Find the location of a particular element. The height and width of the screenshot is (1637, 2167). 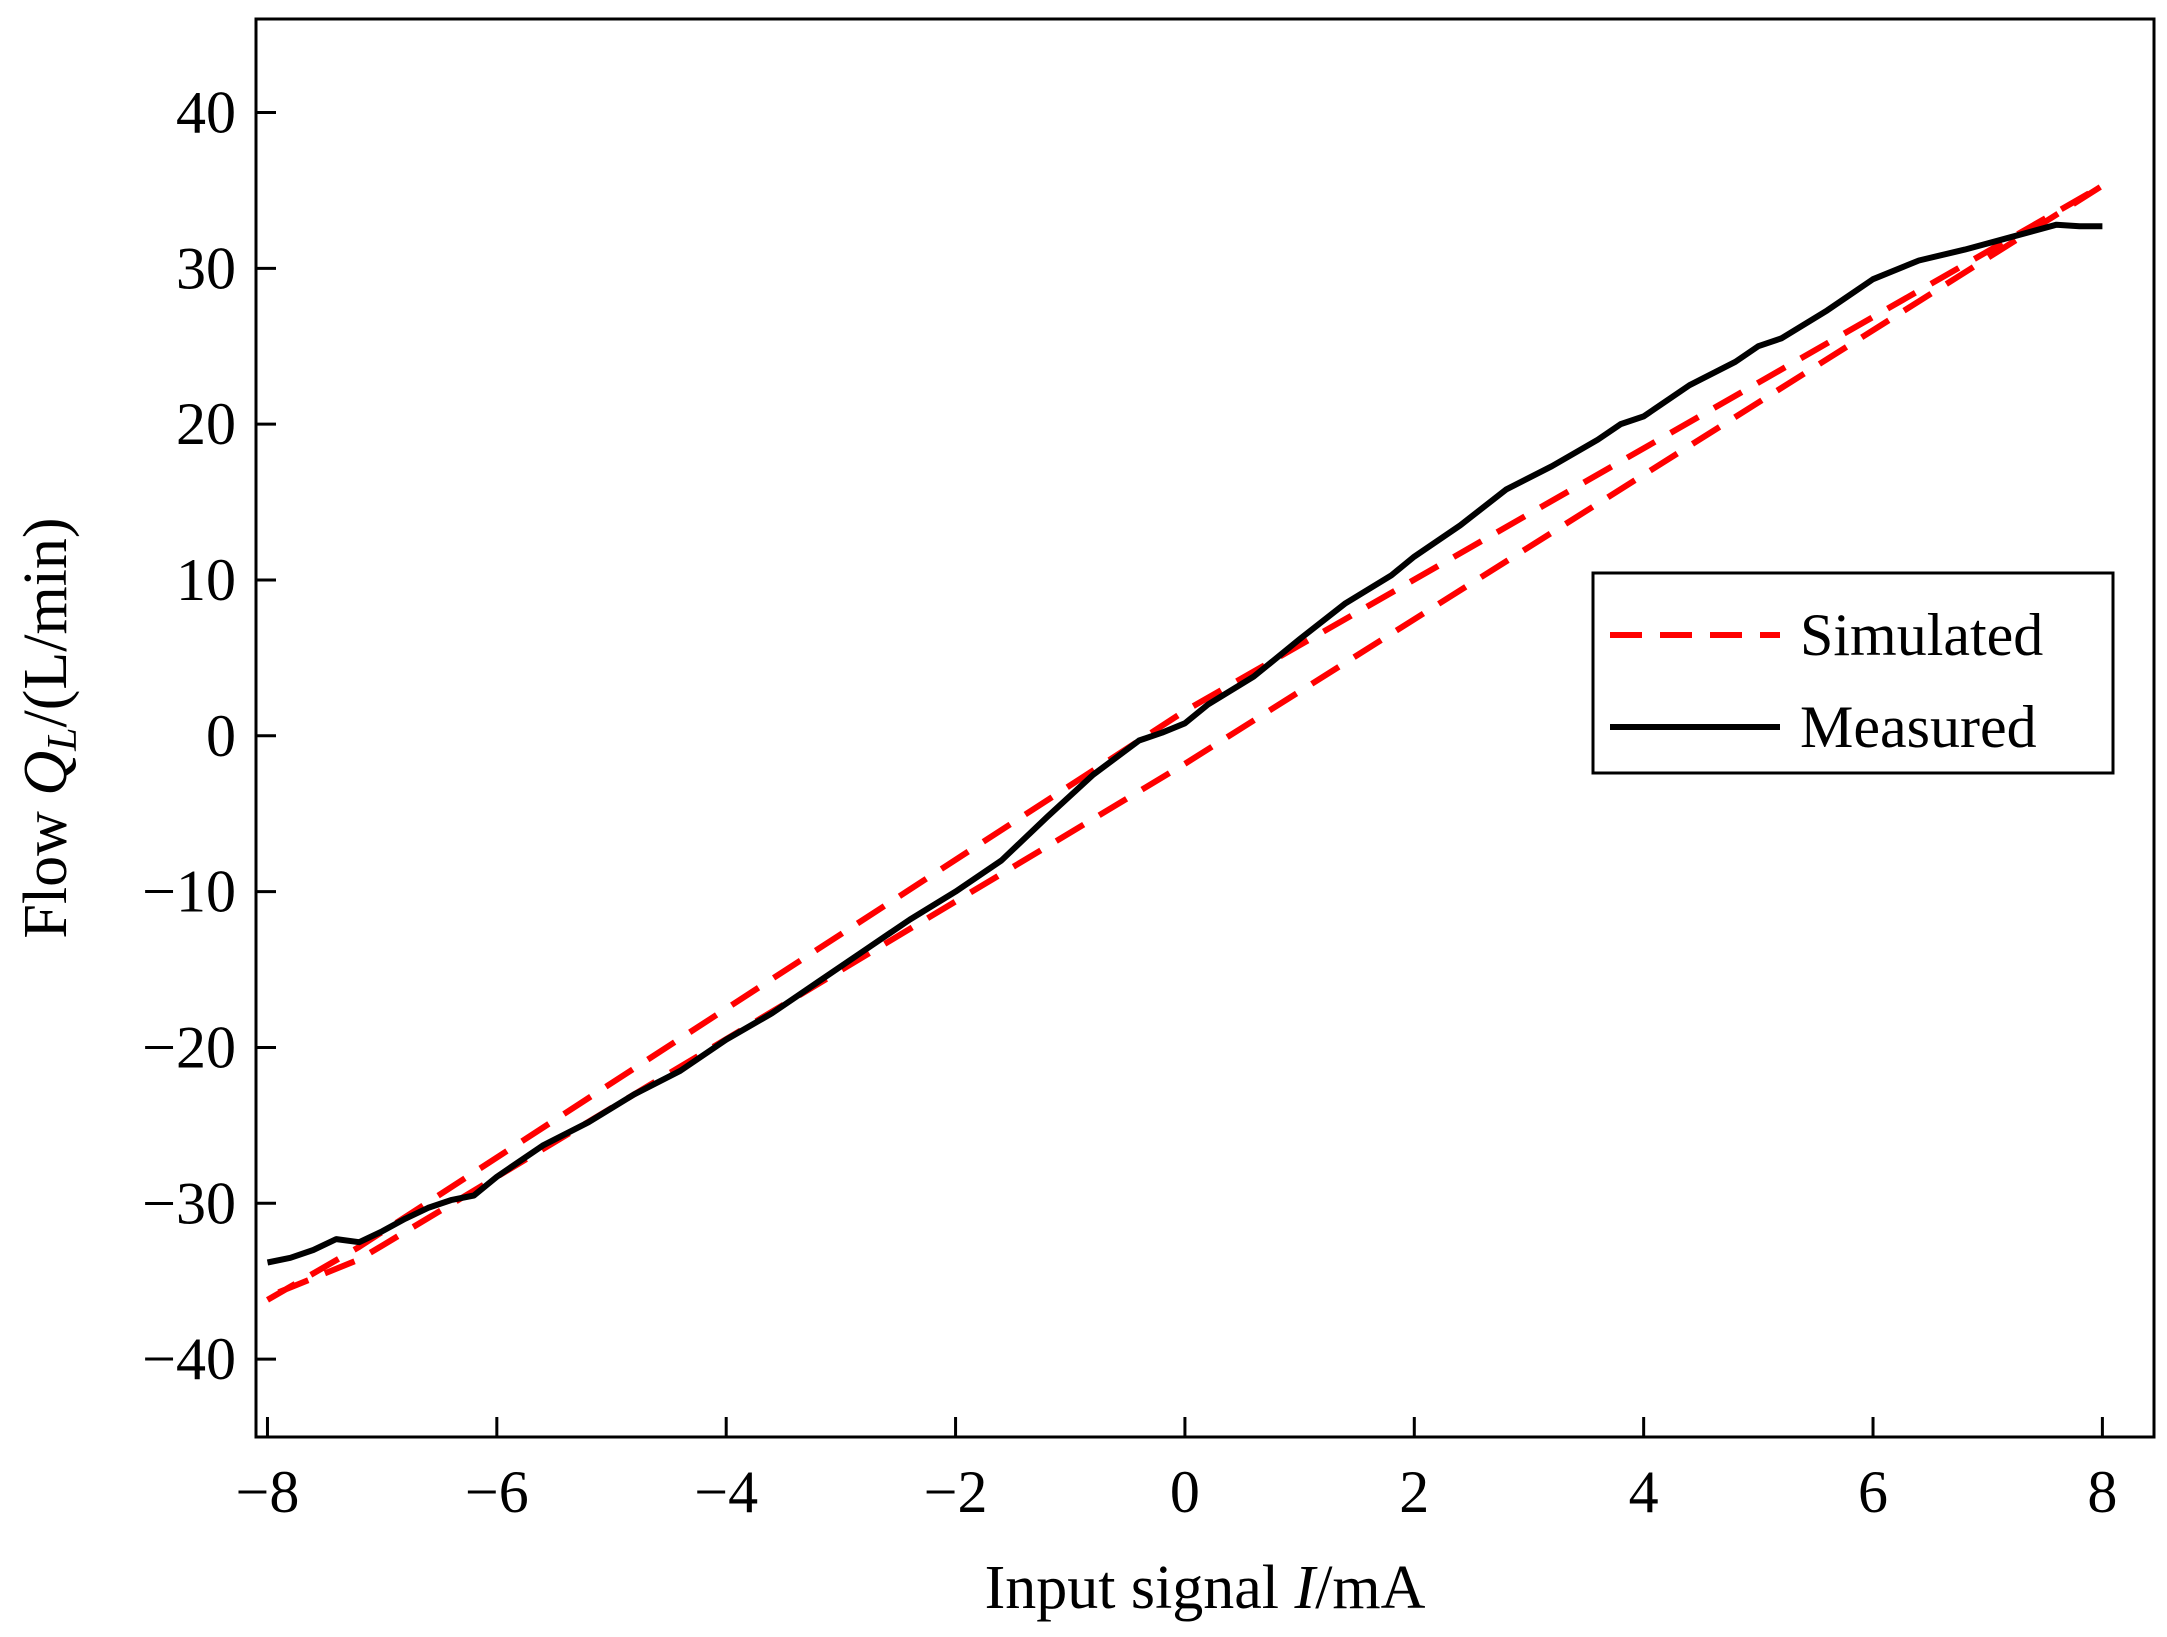

y-tick-label: 20 is located at coordinates (206, 424).